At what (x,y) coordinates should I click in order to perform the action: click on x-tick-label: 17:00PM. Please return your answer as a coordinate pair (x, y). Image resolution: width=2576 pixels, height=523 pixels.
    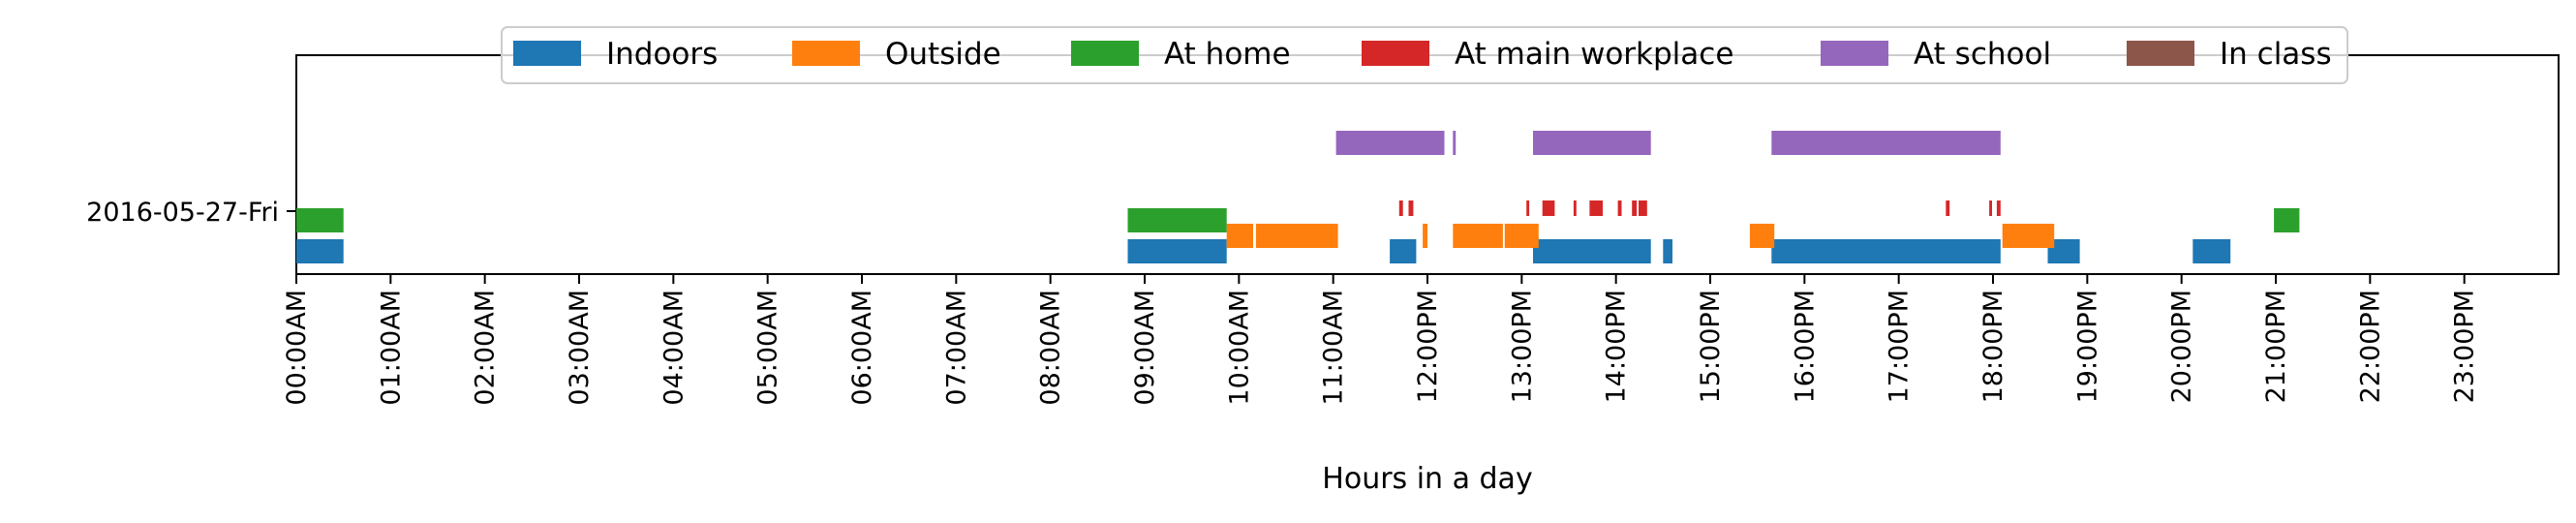
    Looking at the image, I should click on (1900, 346).